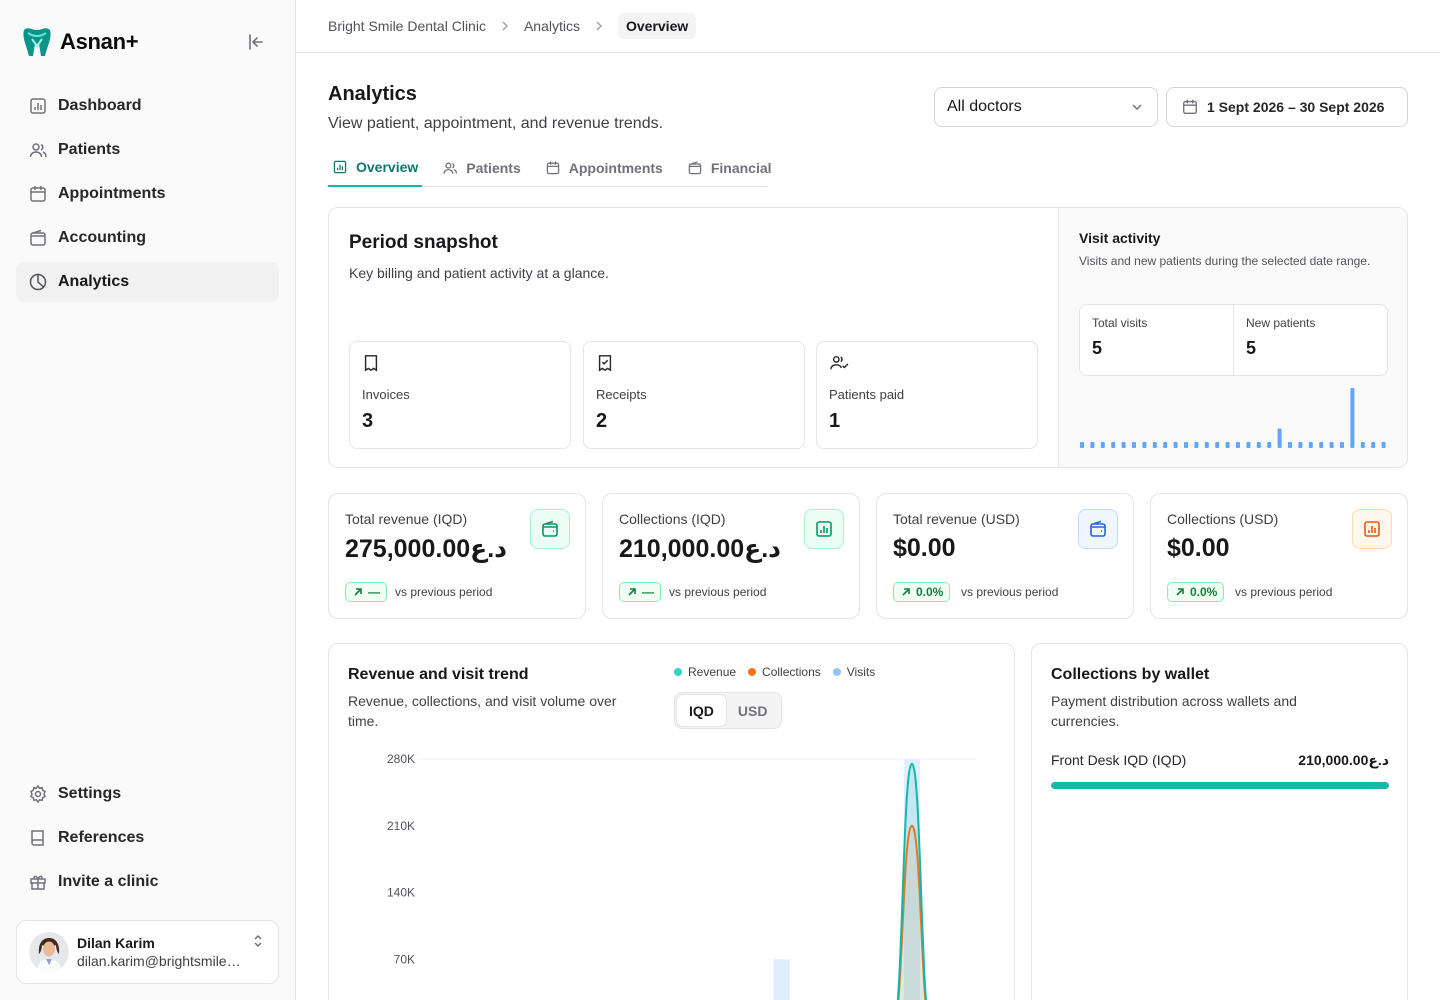  I want to click on kpi-vs-label: vs previous period, so click(1284, 592).